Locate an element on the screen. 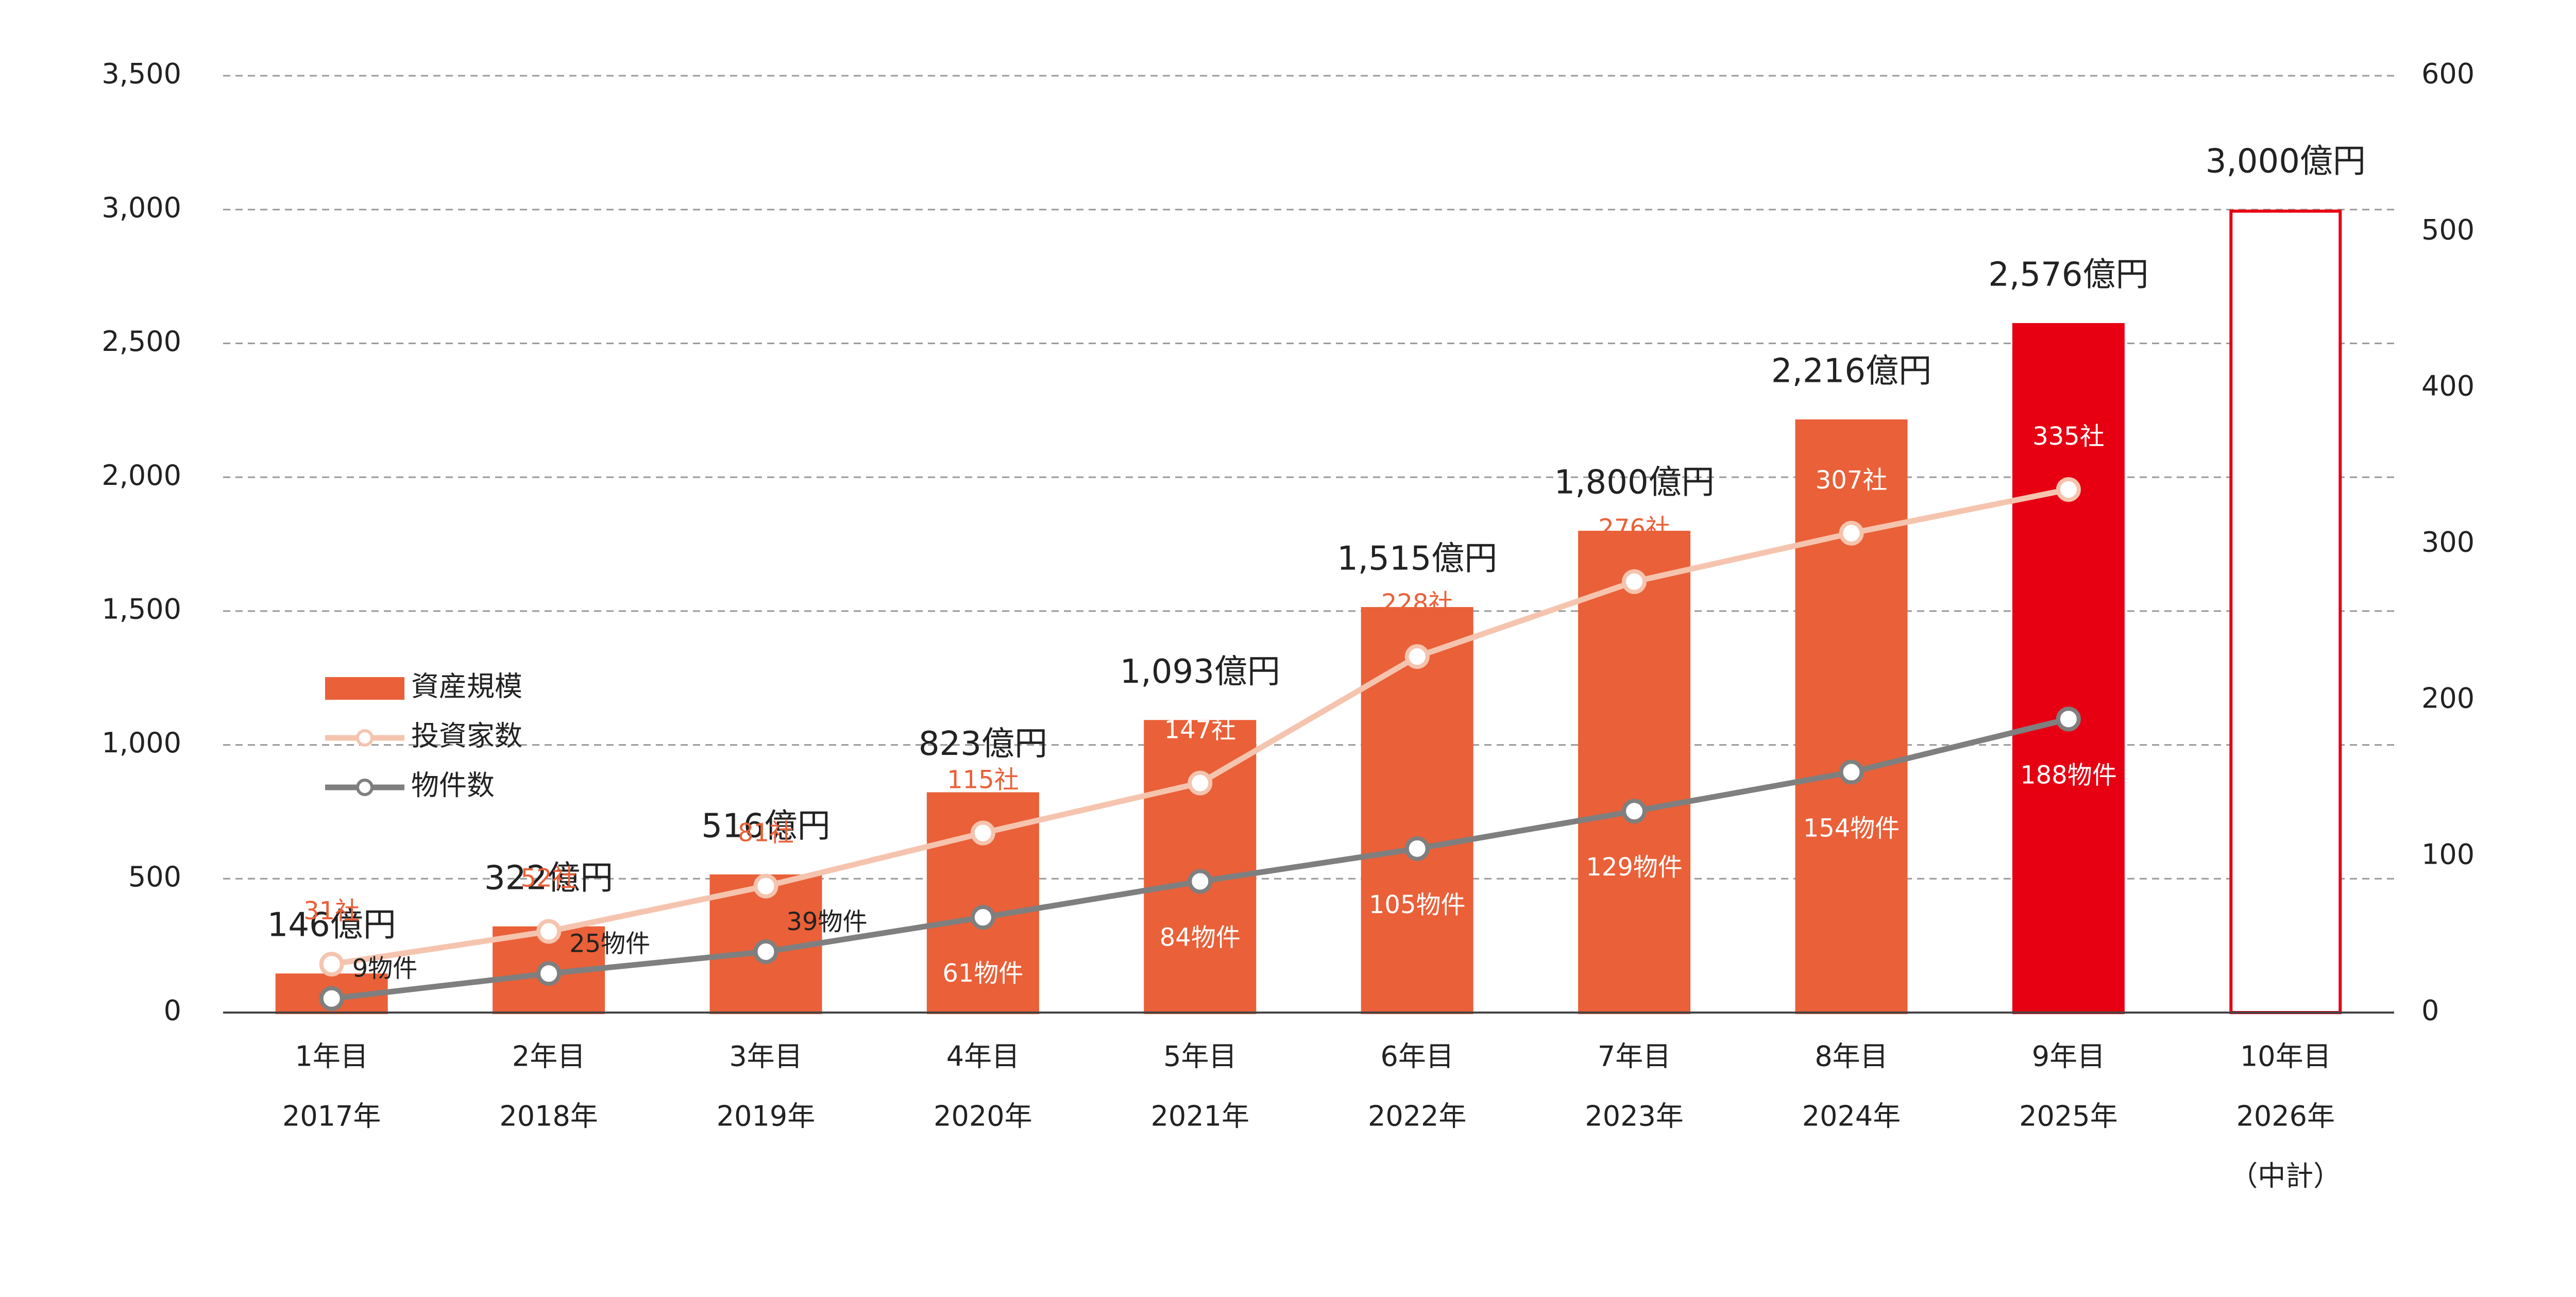 Image resolution: width=2576 pixels, height=1297 pixels. legend-label: 投資家数 is located at coordinates (466, 736).